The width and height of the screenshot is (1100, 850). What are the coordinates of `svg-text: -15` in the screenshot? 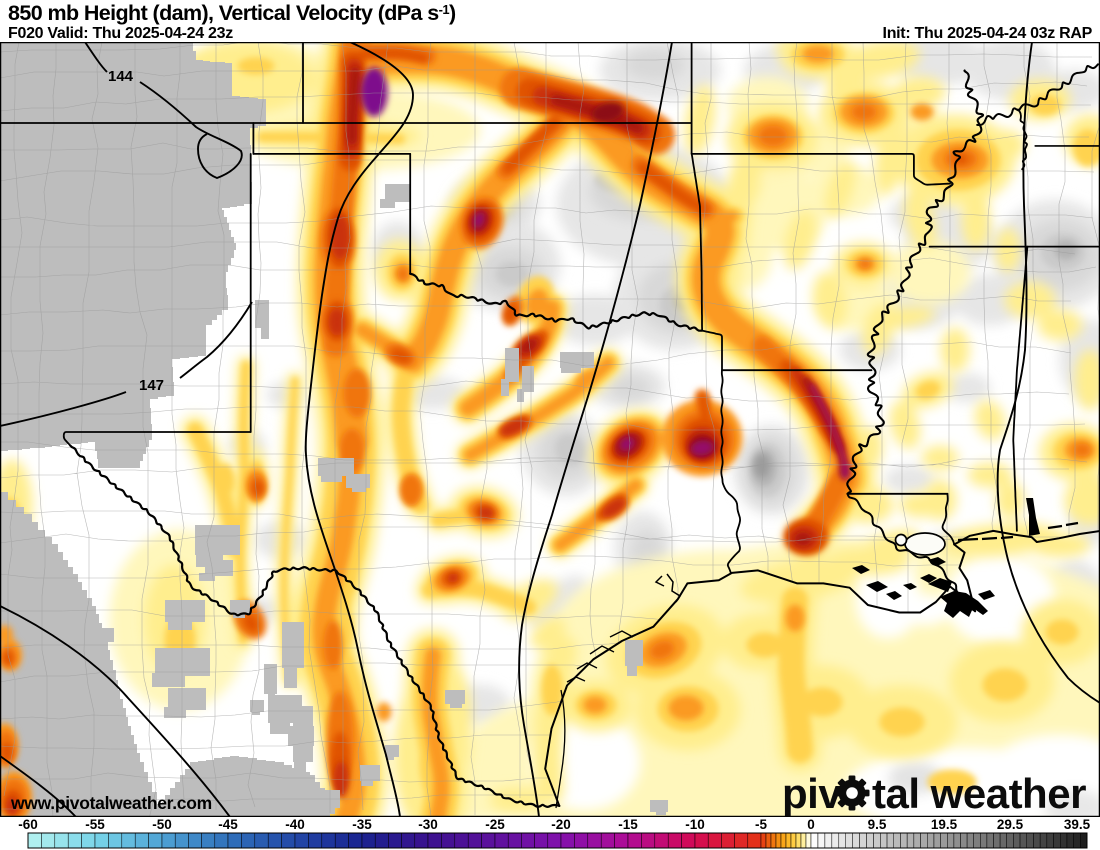 It's located at (628, 824).